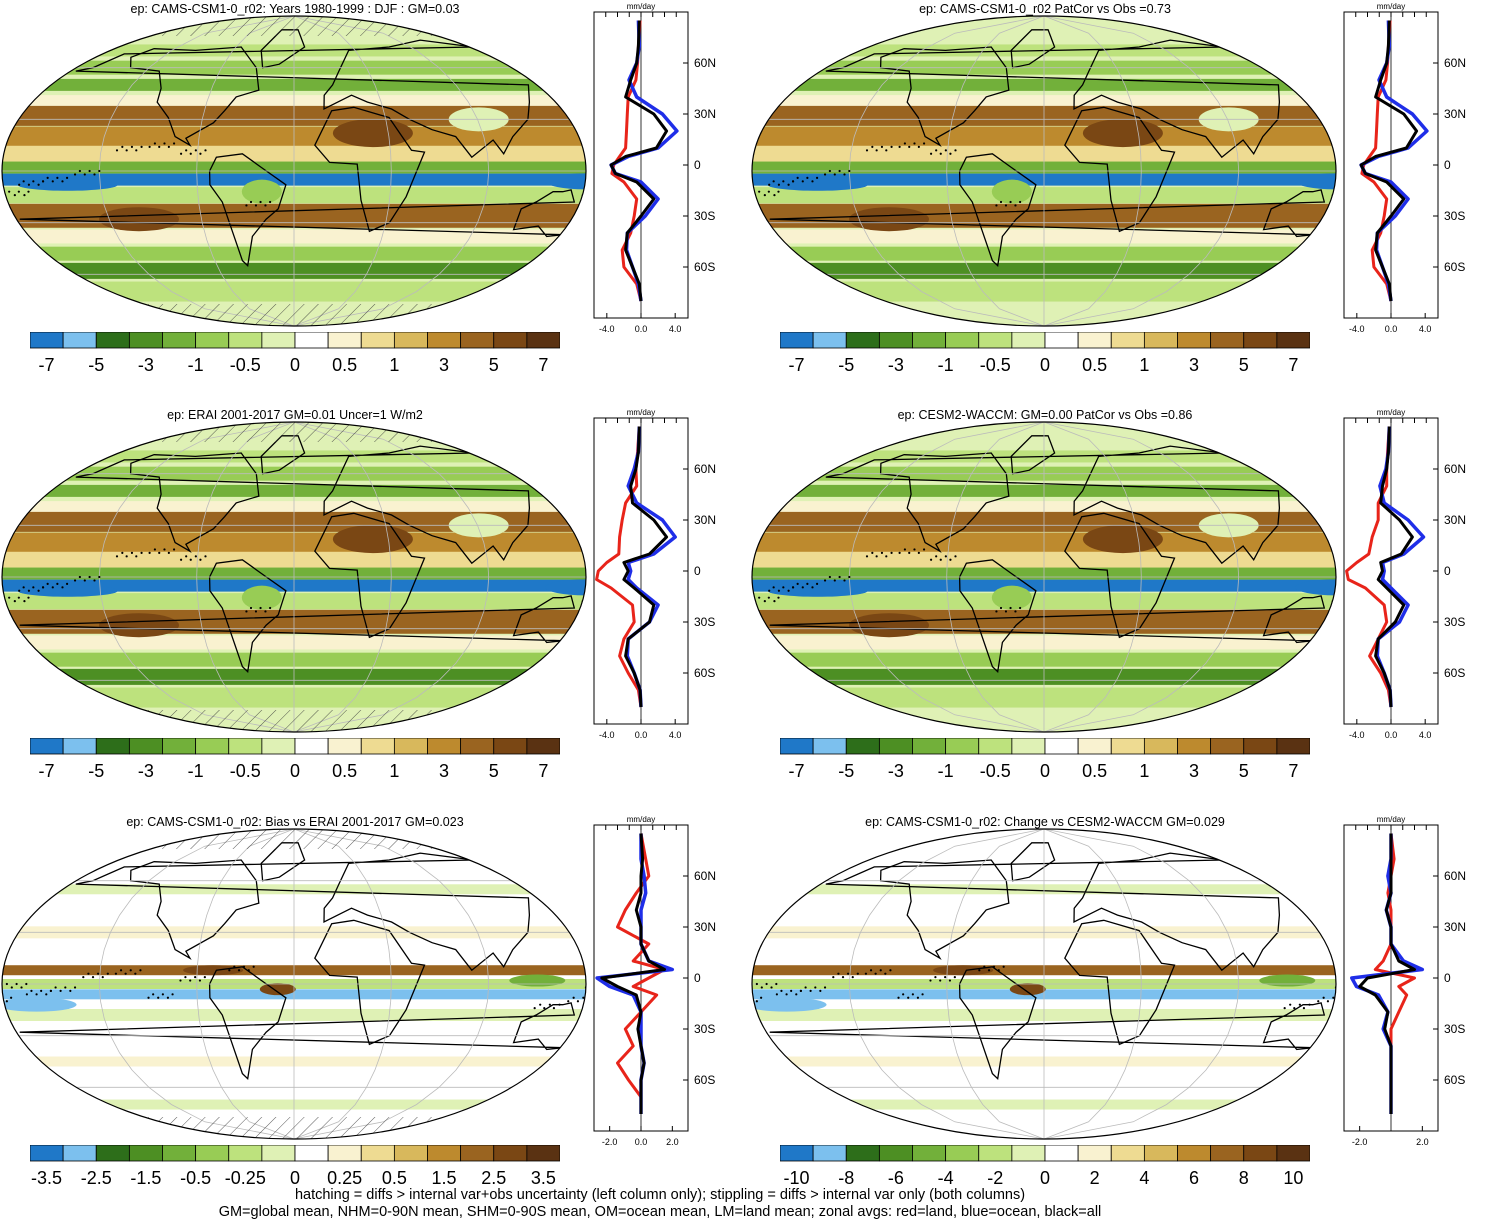 The width and height of the screenshot is (1485, 1221). What do you see at coordinates (654, 574) in the screenshot?
I see `zonal-average-plot: mm/day 60N 30N 0 30S 60S -4.0 0.0 4.0` at bounding box center [654, 574].